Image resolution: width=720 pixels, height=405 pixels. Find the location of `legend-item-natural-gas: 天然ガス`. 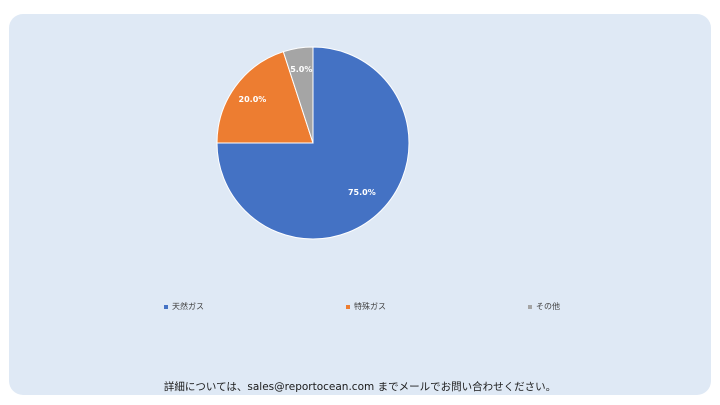

legend-item-natural-gas: 天然ガス is located at coordinates (184, 306).